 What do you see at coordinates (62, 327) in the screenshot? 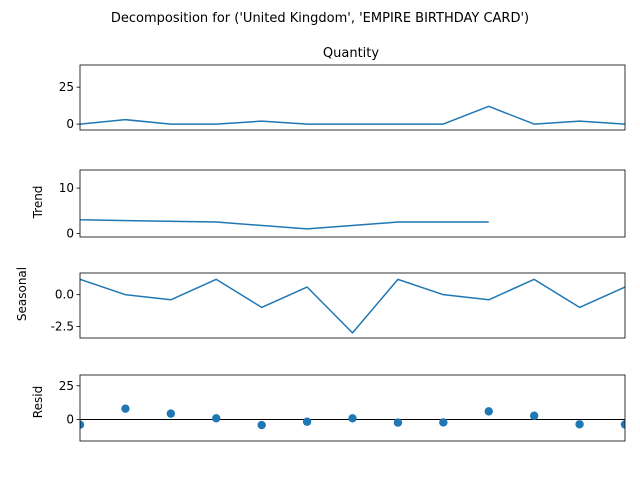
I see `seasonal-ytick-label: -2.5` at bounding box center [62, 327].